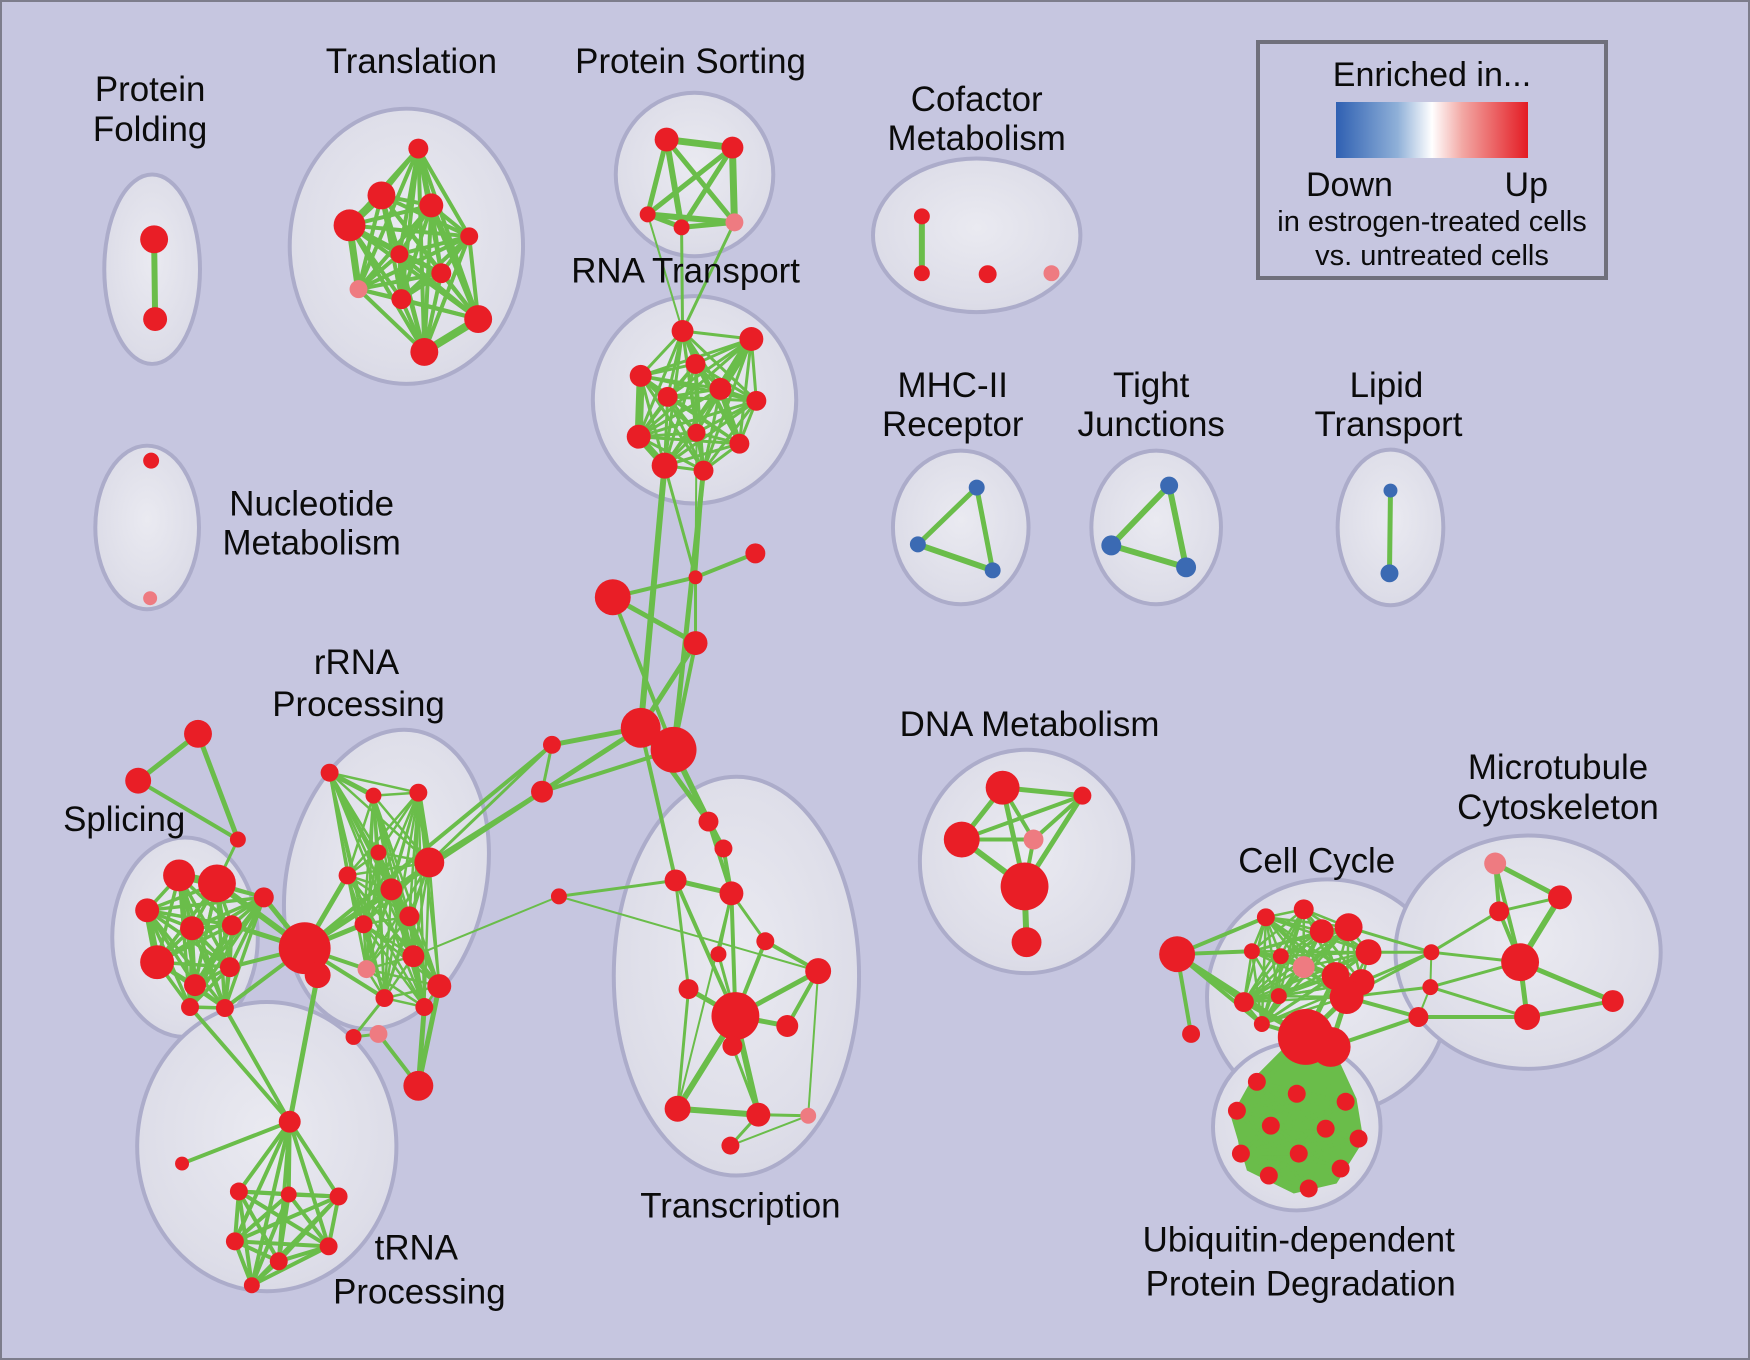  I want to click on cluster-label-protein_folding-1: Folding, so click(150, 129).